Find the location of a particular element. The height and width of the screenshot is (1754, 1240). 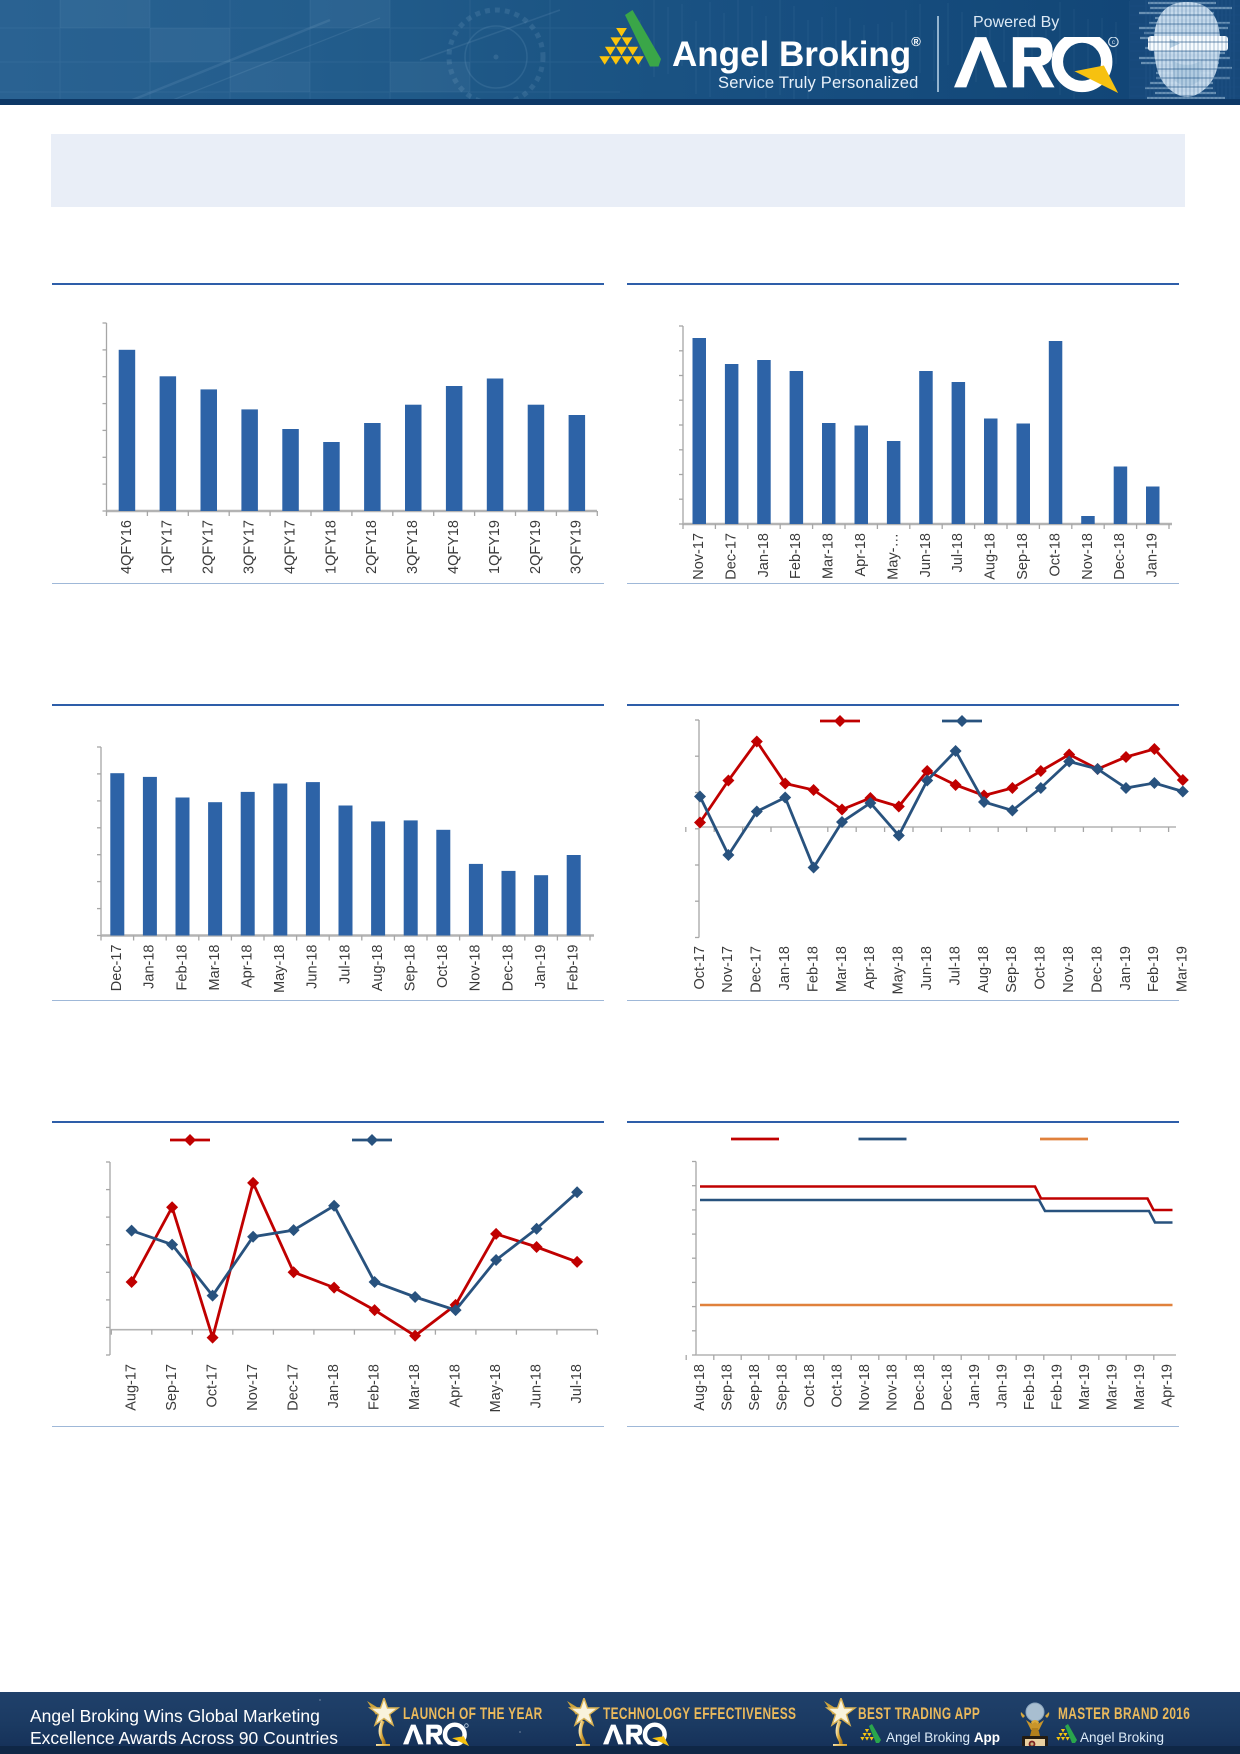

svg-text: 3QFY18 is located at coordinates (413, 547).